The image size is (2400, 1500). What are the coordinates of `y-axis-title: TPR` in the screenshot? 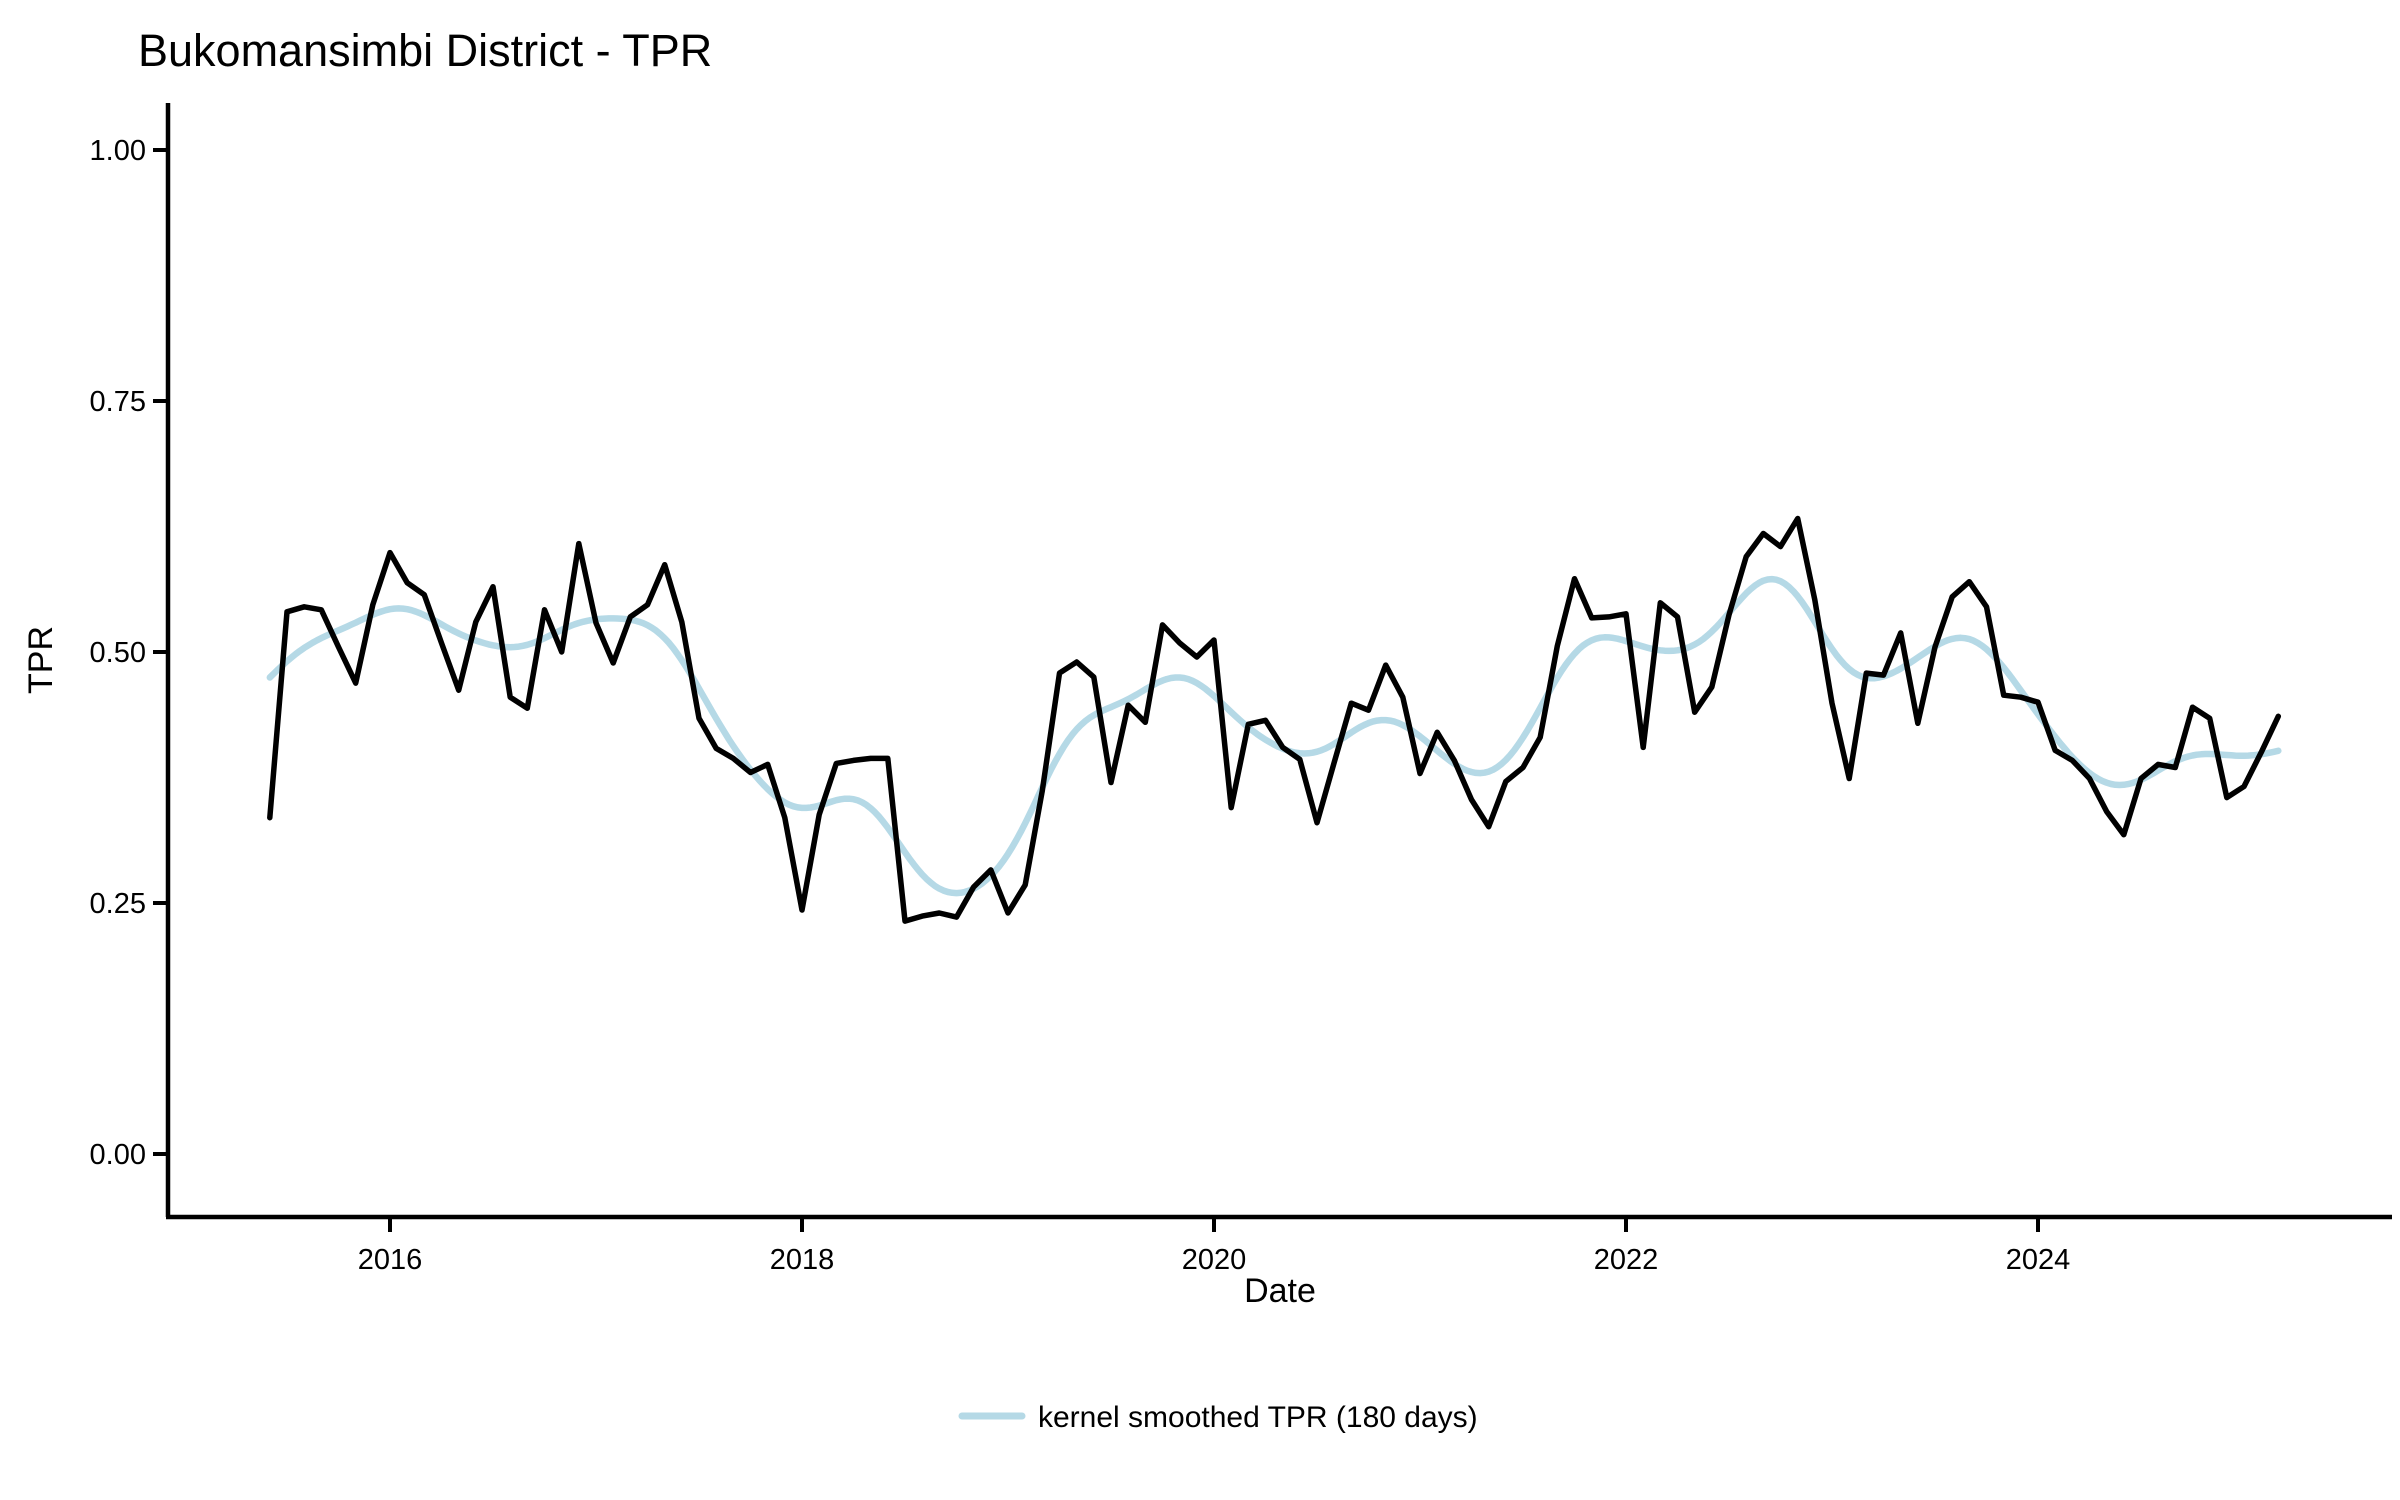 It's located at (41, 660).